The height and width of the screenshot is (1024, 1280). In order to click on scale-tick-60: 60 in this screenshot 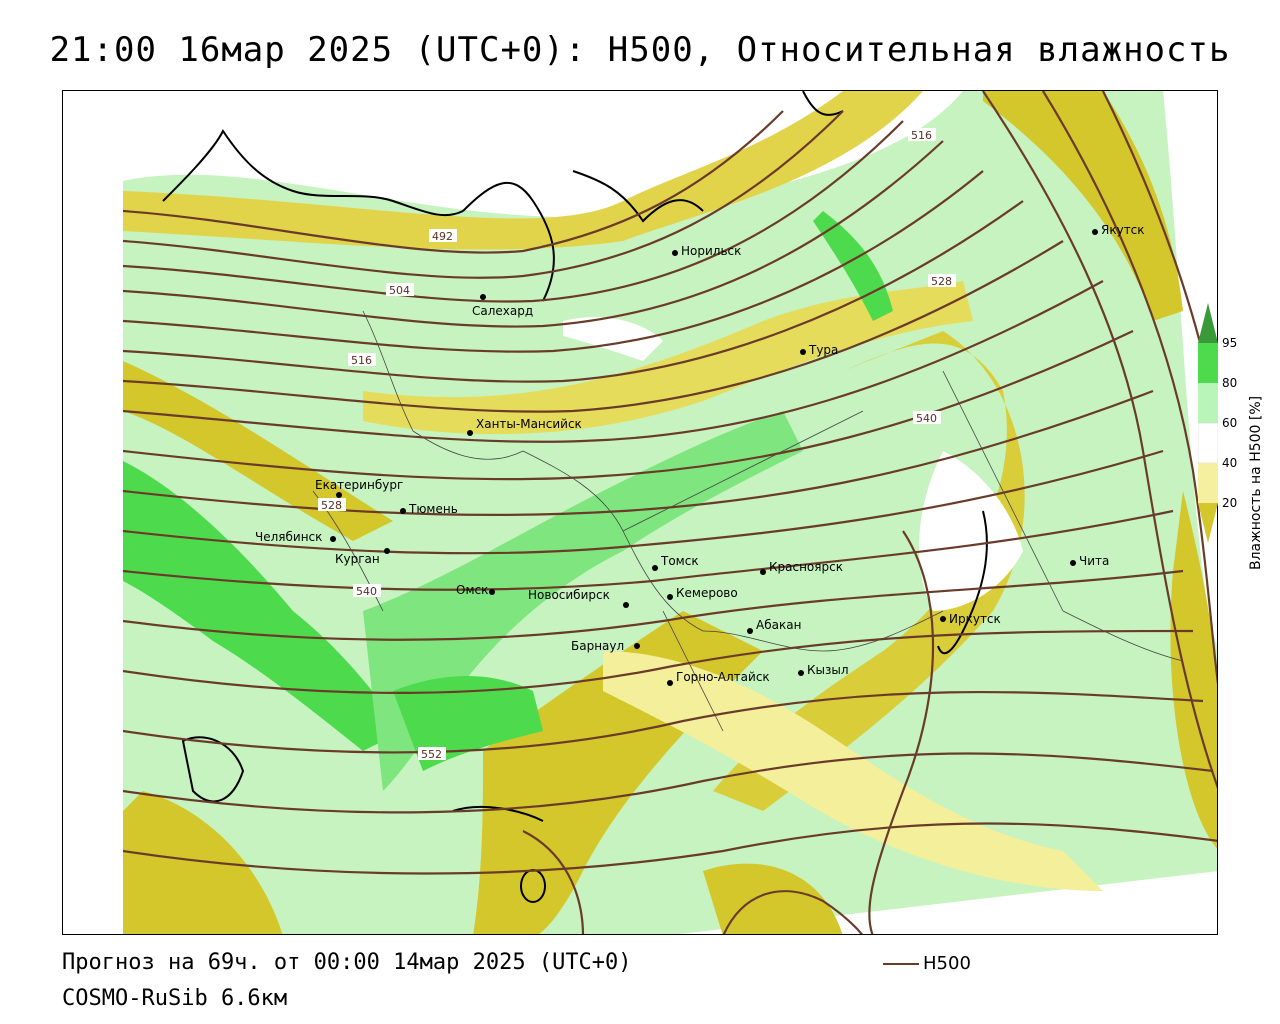, I will do `click(1230, 423)`.